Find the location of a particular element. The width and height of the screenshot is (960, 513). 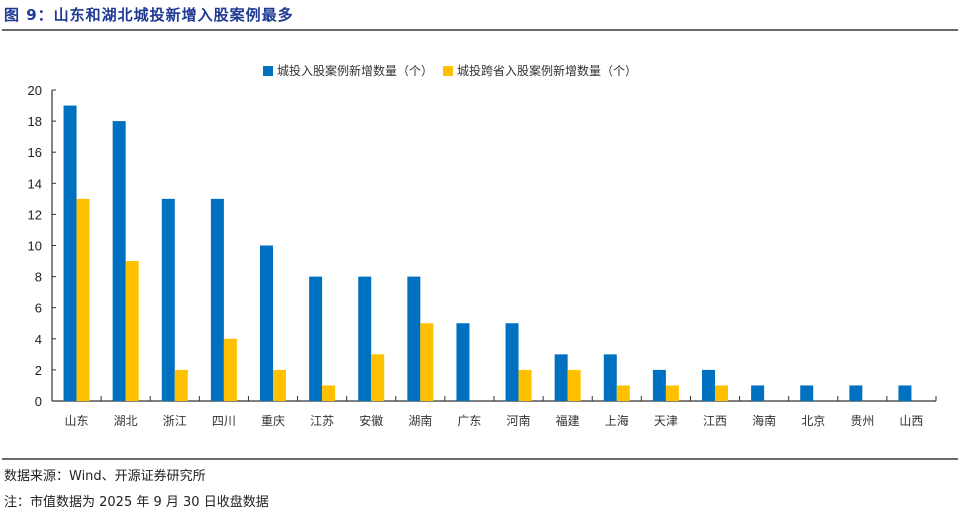

y-tick-label: 6 is located at coordinates (38, 308).